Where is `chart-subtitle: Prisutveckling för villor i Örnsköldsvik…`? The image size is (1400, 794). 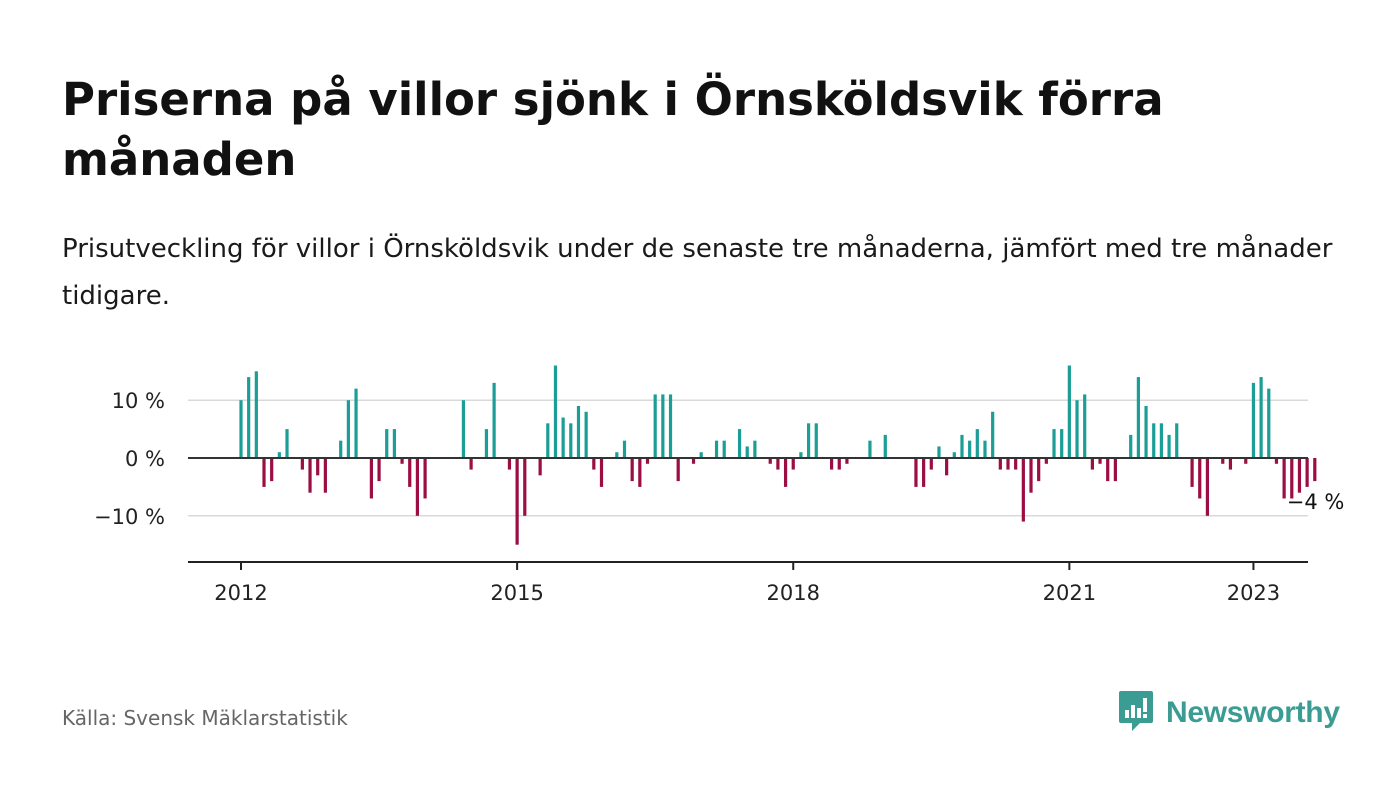 chart-subtitle: Prisutveckling för villor i Örnsköldsvik… is located at coordinates (697, 272).